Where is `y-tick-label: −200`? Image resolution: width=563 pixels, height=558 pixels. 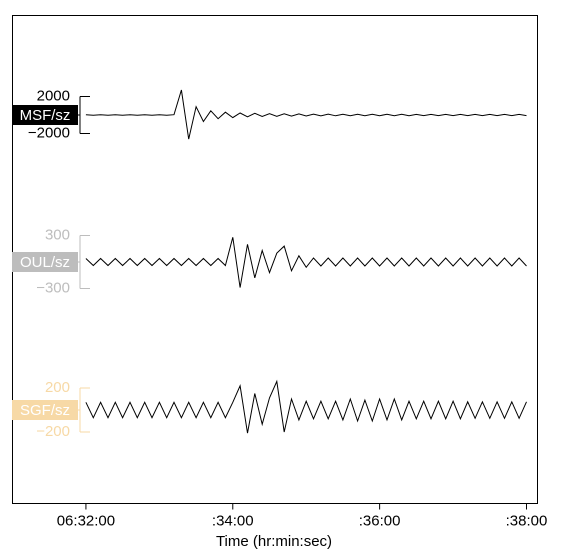 y-tick-label: −200 is located at coordinates (53, 431).